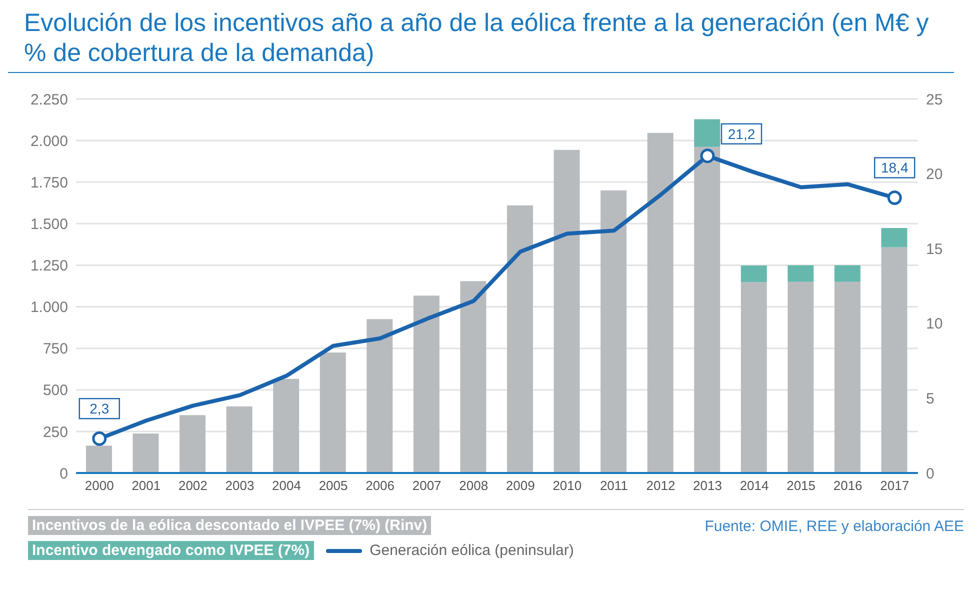  Describe the element at coordinates (934, 324) in the screenshot. I see `y2-tick-label: 10` at that location.